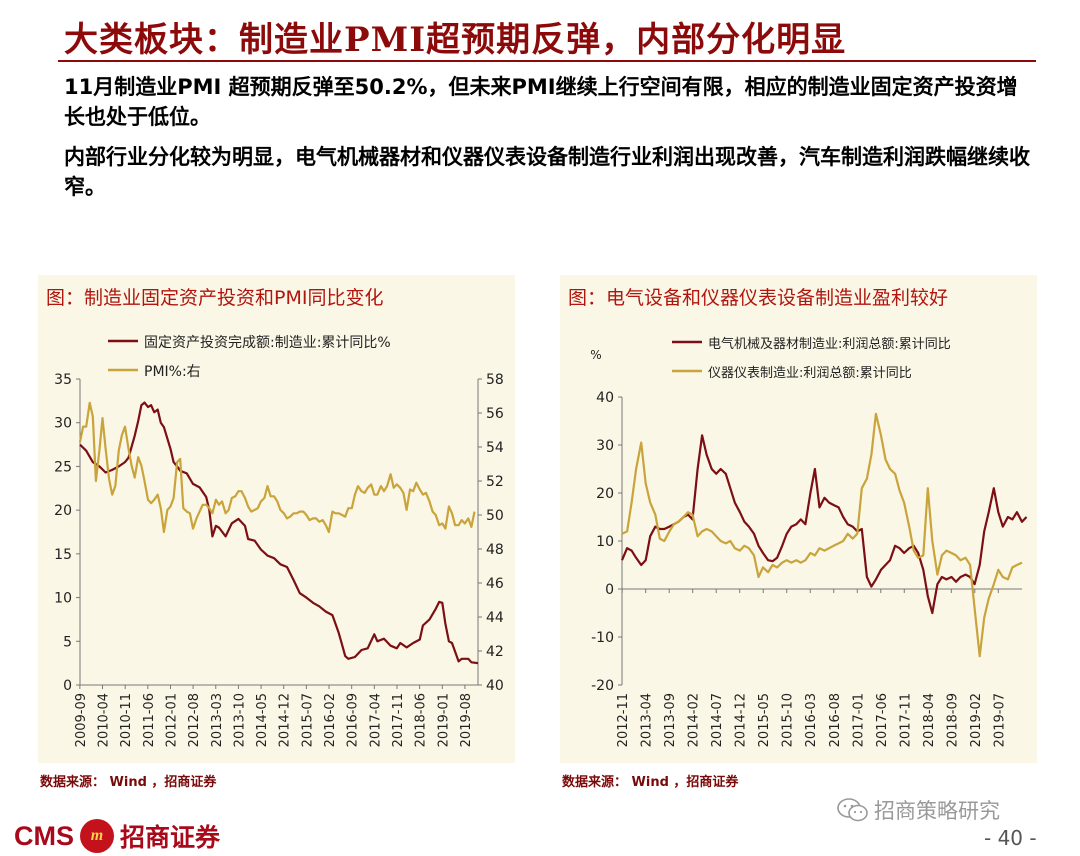 This screenshot has width=1080, height=856. I want to click on x-tick-label: 2018-06, so click(421, 720).